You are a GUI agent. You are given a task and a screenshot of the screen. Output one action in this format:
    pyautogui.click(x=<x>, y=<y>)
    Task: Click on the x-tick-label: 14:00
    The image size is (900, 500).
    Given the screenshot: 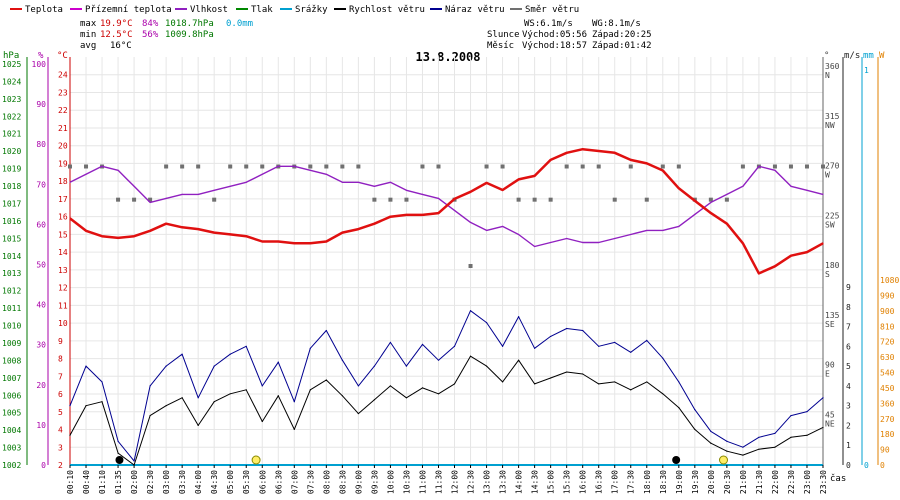 What is the action you would take?
    pyautogui.click(x=519, y=482)
    